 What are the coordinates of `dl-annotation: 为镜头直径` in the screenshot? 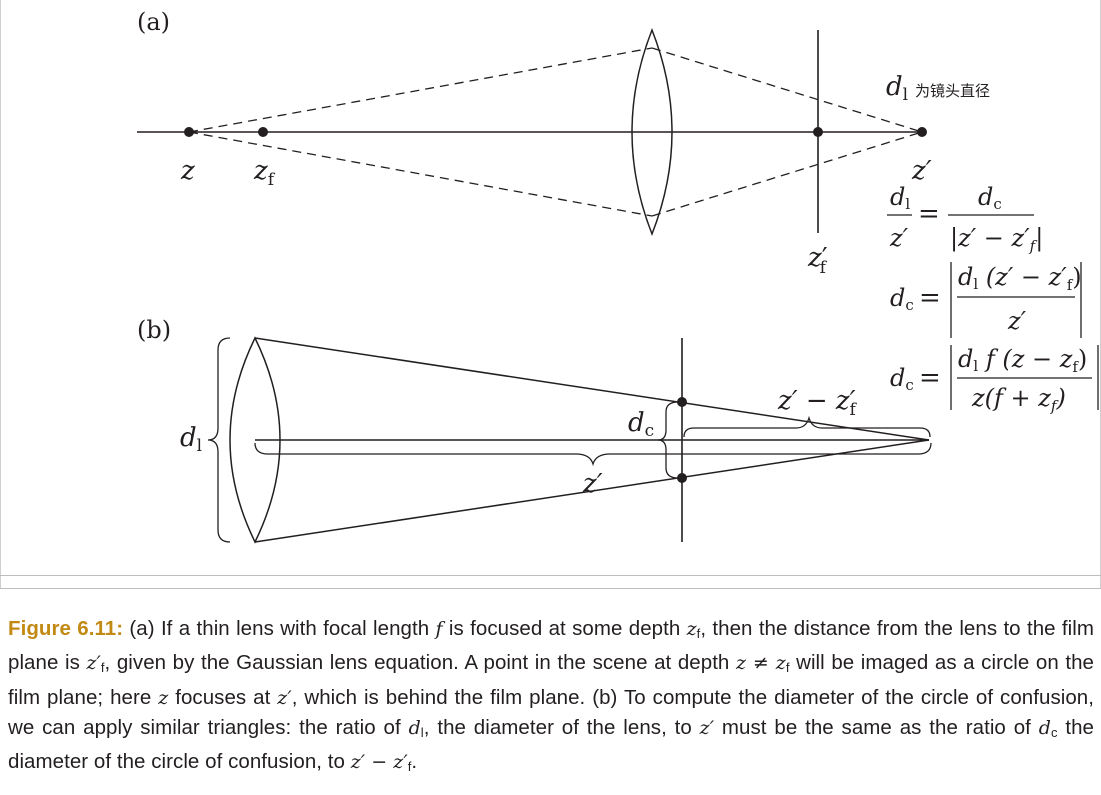 It's located at (952, 91).